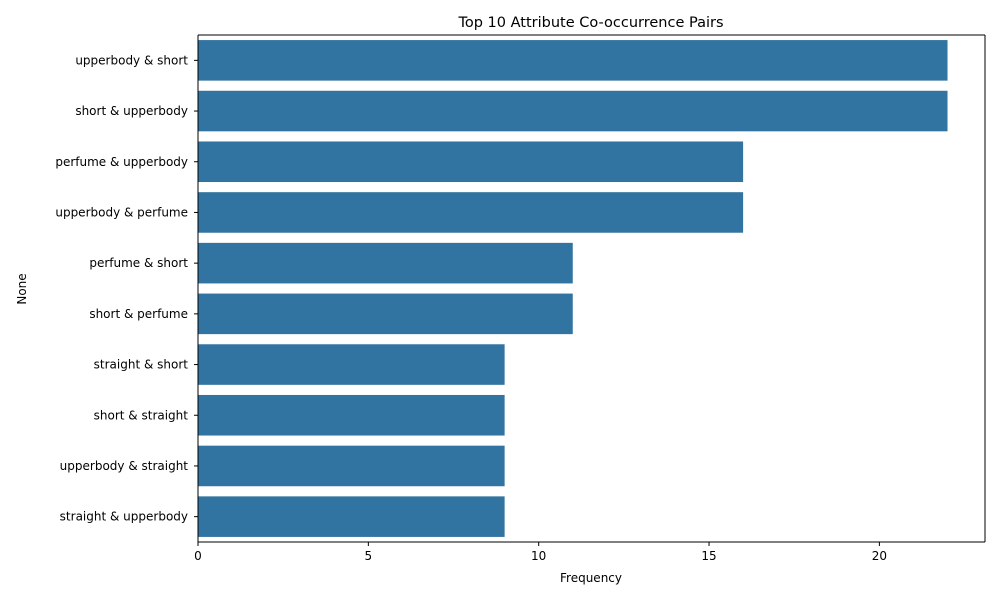 The width and height of the screenshot is (1000, 600). I want to click on y-tick-label: perfume & upperbody, so click(121, 162).